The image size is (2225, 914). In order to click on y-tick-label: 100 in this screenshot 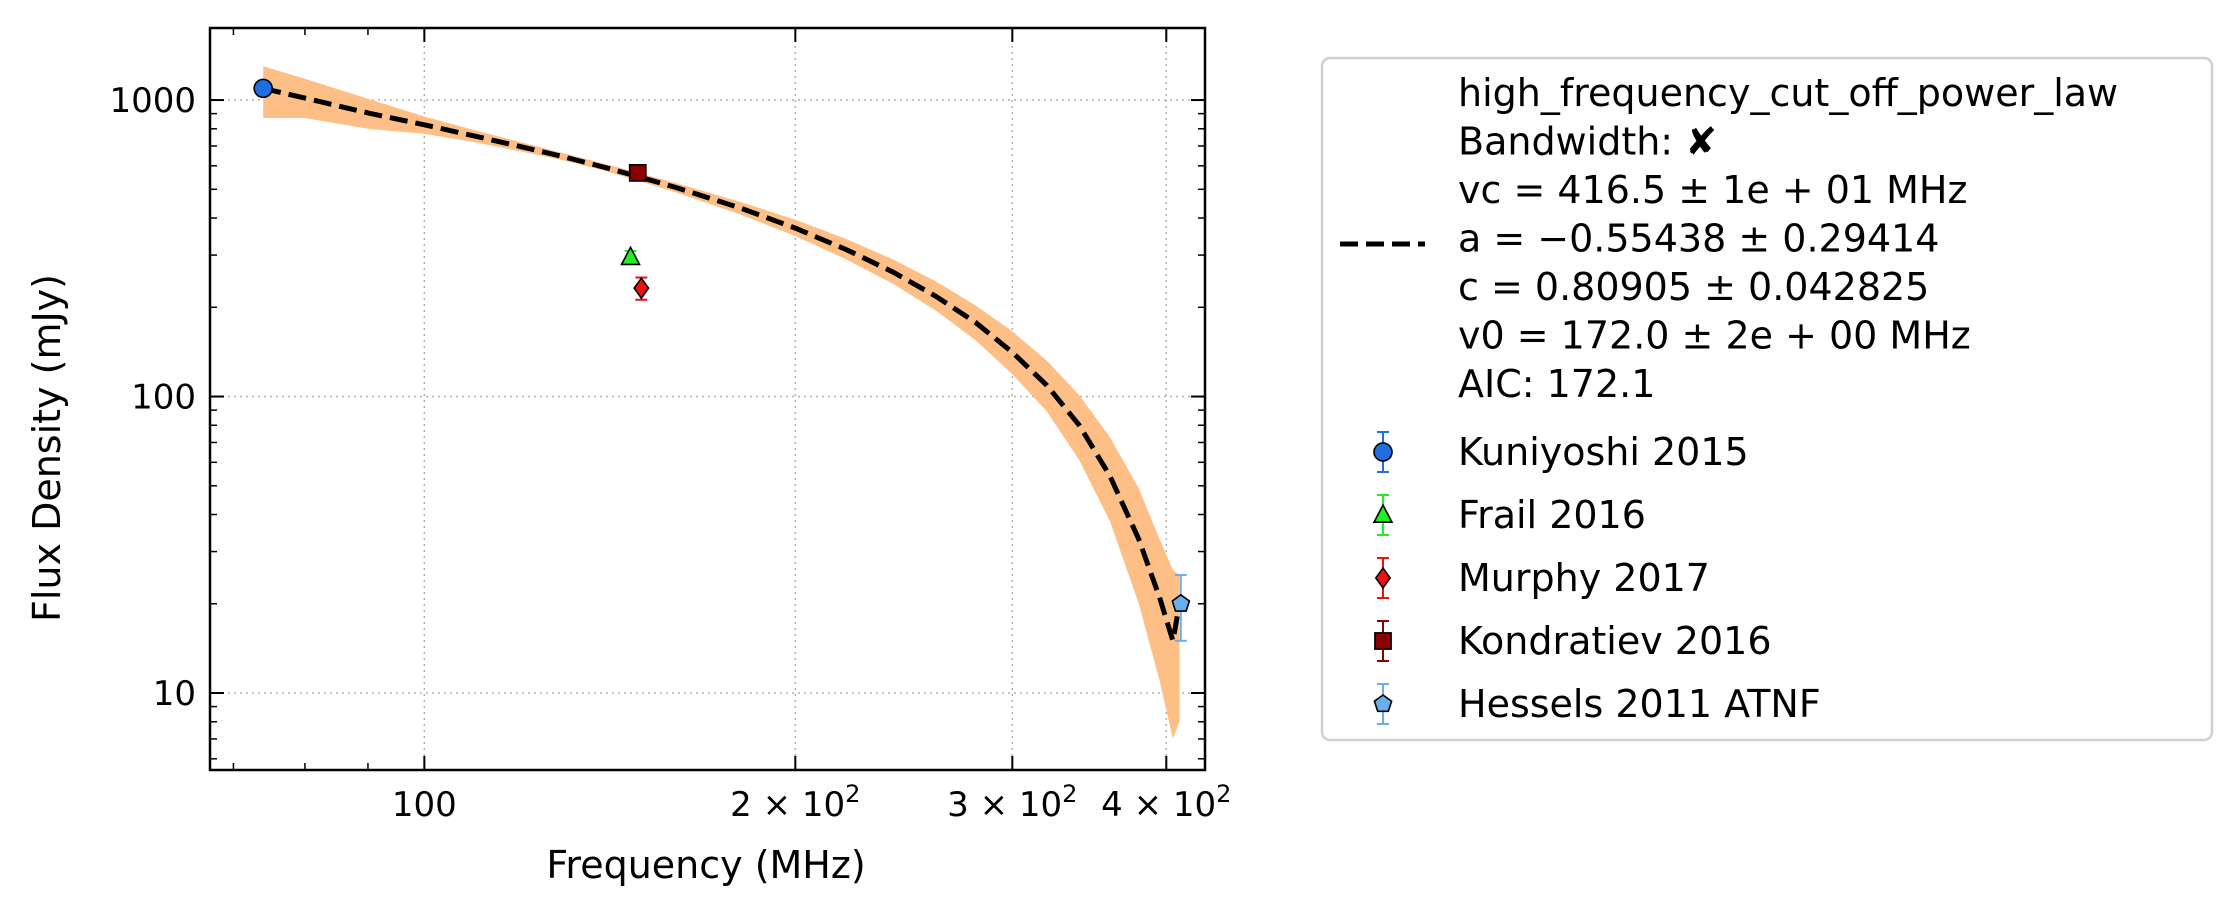, I will do `click(163, 398)`.